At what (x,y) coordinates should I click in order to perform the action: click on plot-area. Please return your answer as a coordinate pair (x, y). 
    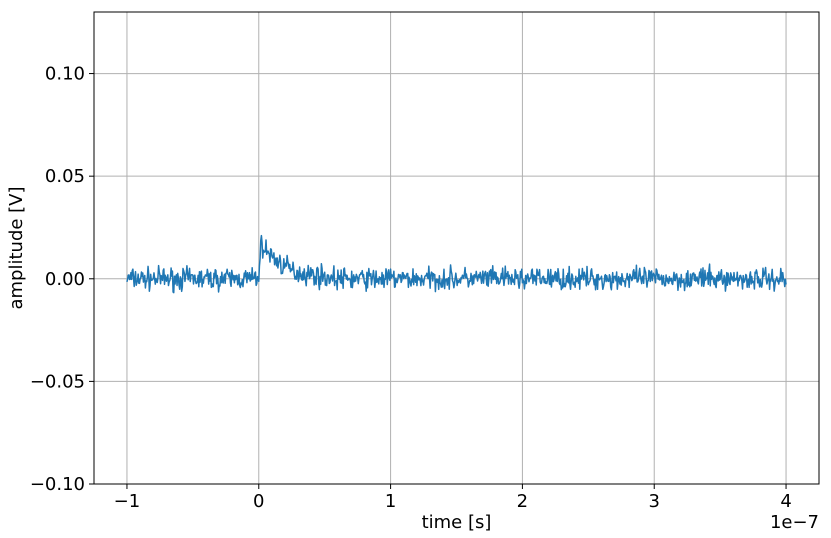
    Looking at the image, I should click on (456, 264).